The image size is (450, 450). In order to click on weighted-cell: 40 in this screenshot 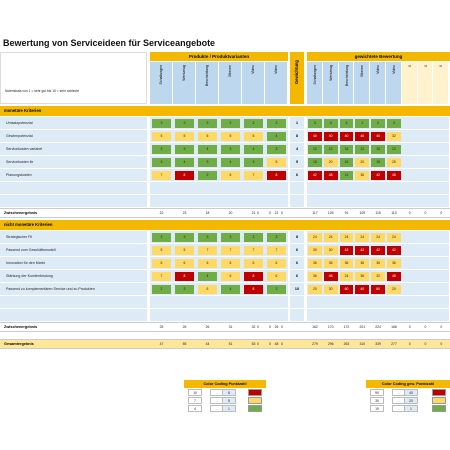, I will do `click(362, 136)`.